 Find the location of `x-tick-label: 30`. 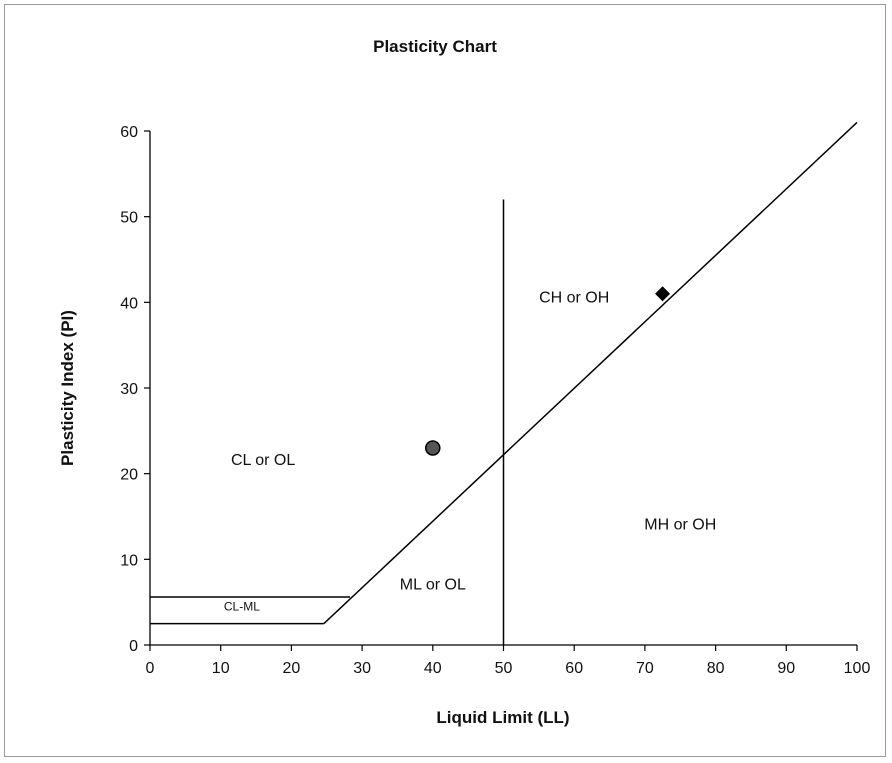

x-tick-label: 30 is located at coordinates (362, 668).